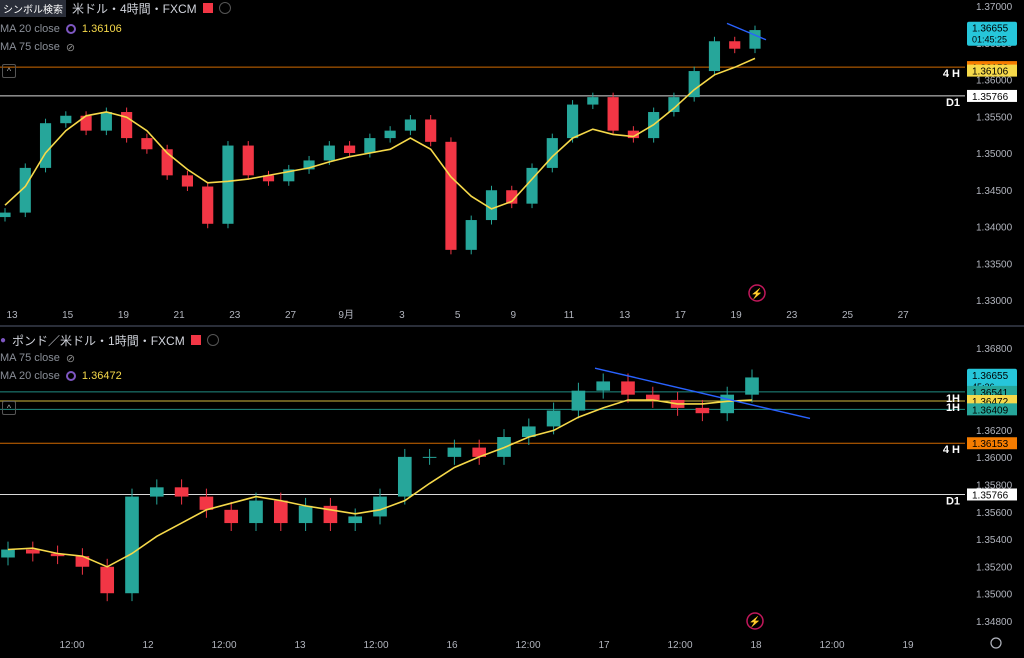 This screenshot has width=1024, height=658. What do you see at coordinates (30, 47) in the screenshot?
I see `ma75-label: MA 75 close` at bounding box center [30, 47].